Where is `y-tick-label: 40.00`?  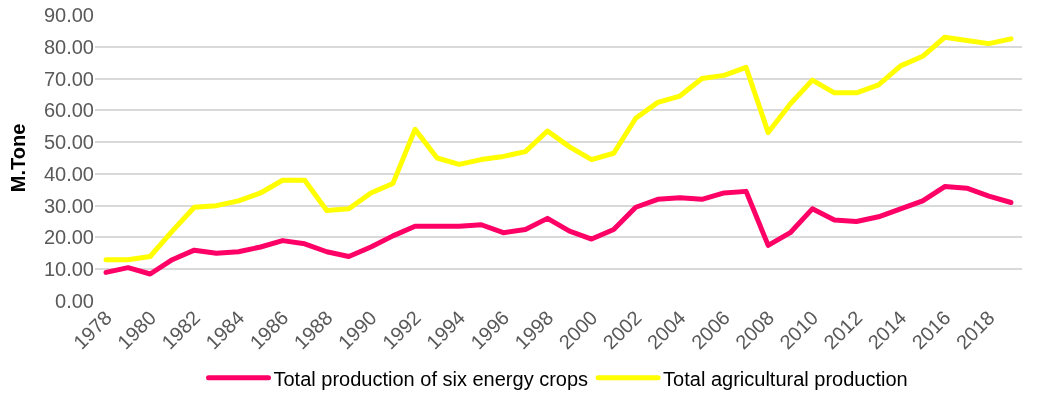 y-tick-label: 40.00 is located at coordinates (68, 173).